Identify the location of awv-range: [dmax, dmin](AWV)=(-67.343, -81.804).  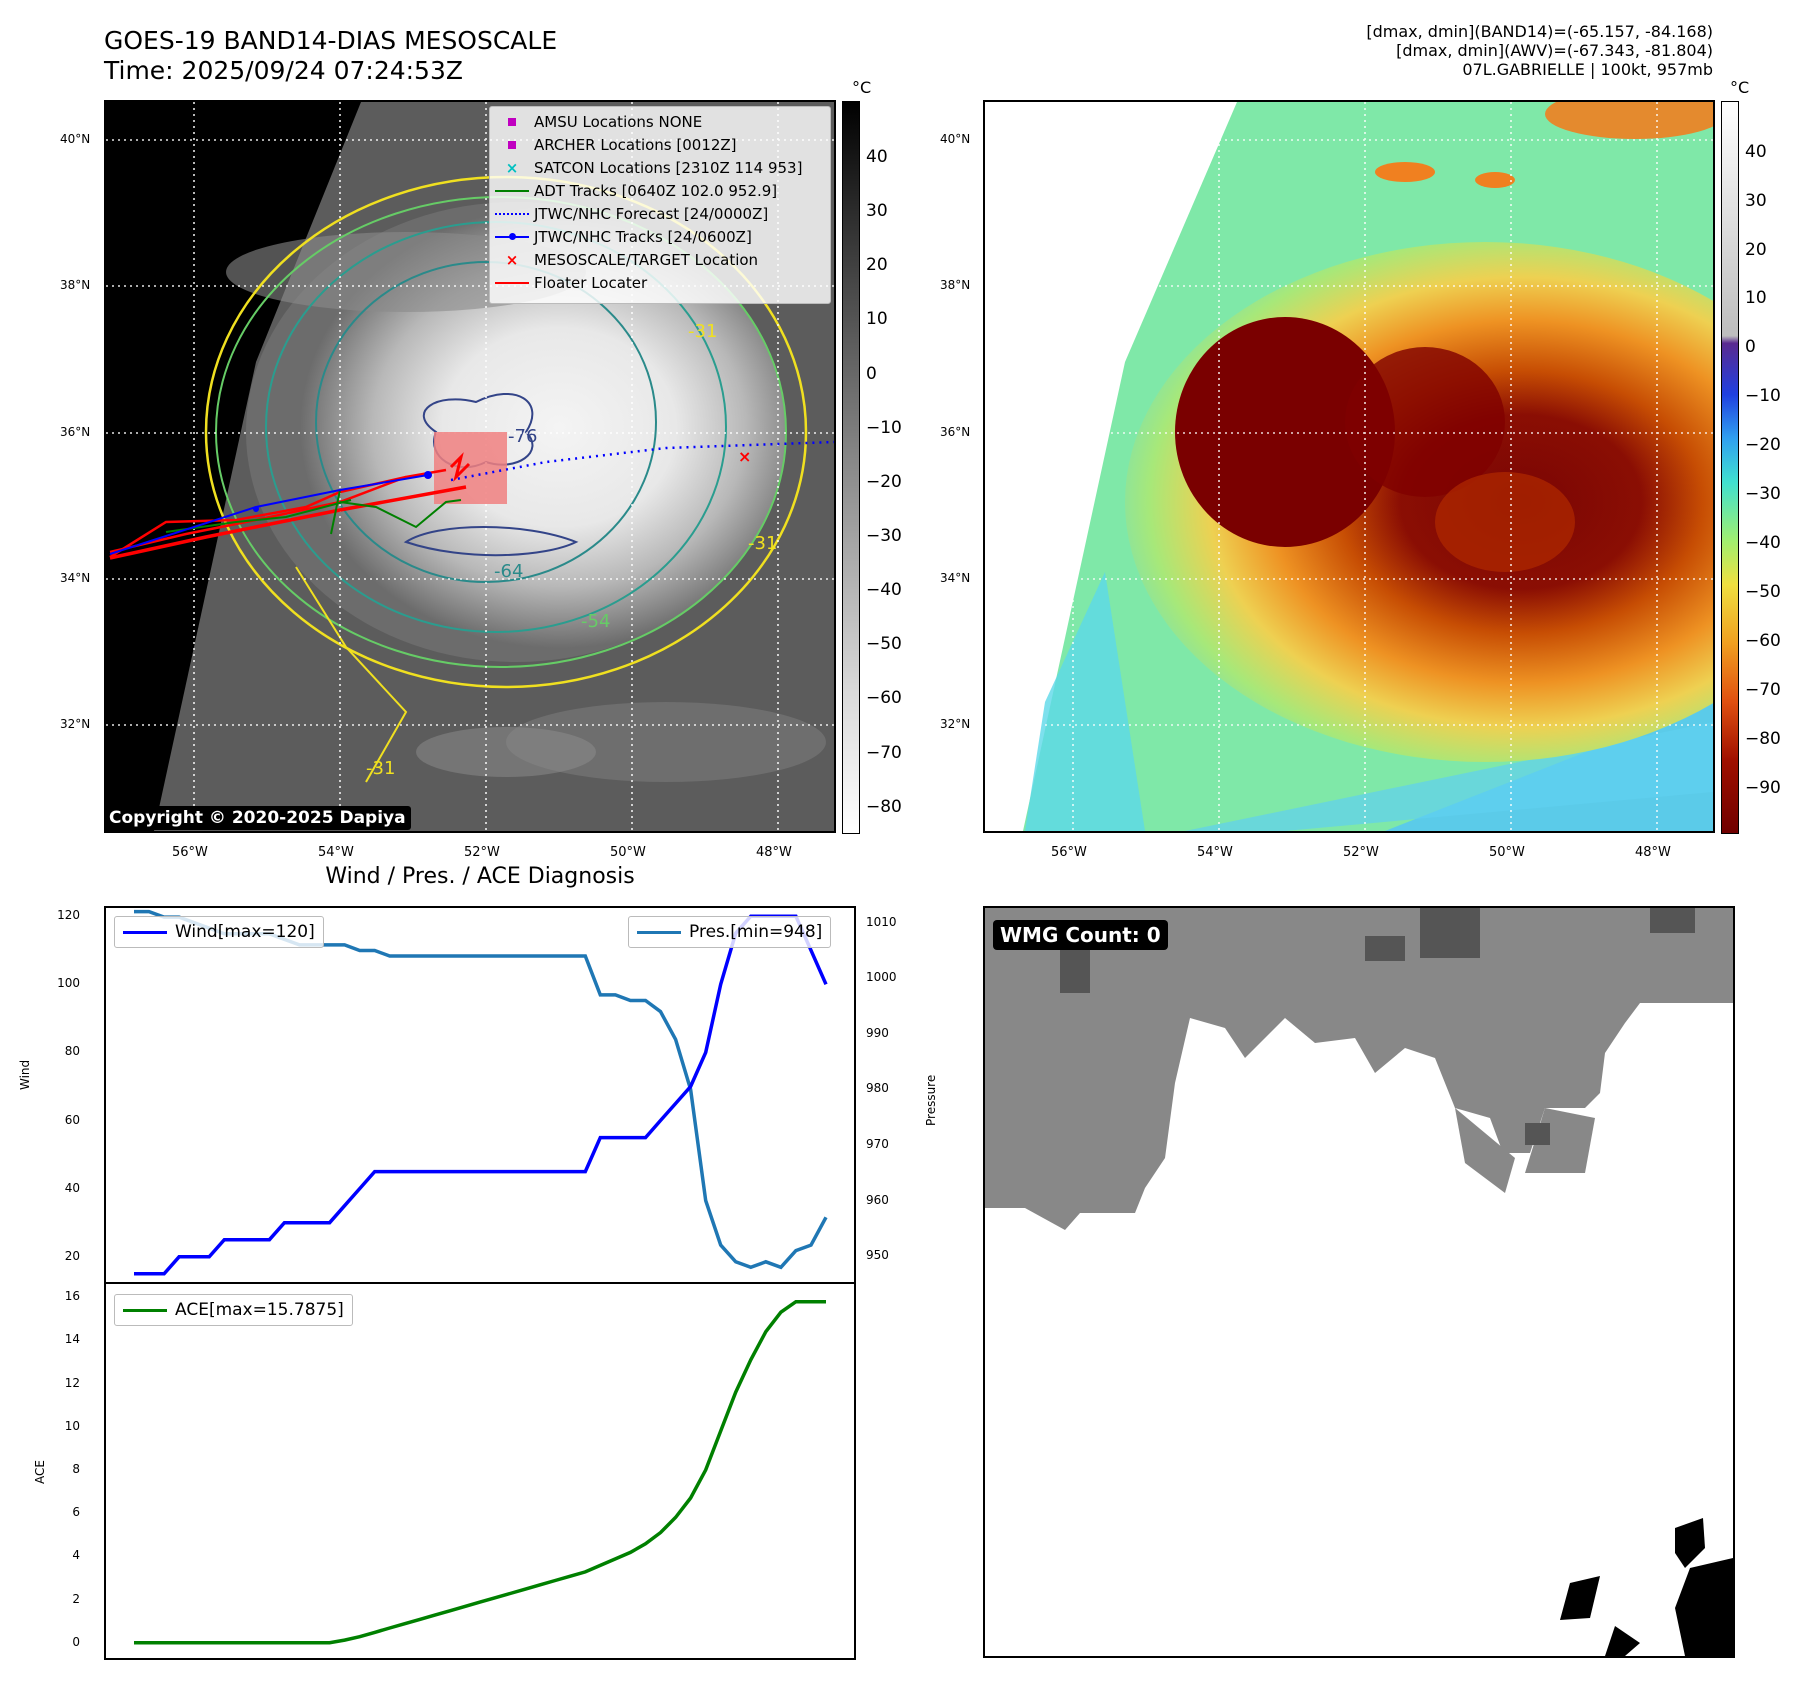
(1554, 50).